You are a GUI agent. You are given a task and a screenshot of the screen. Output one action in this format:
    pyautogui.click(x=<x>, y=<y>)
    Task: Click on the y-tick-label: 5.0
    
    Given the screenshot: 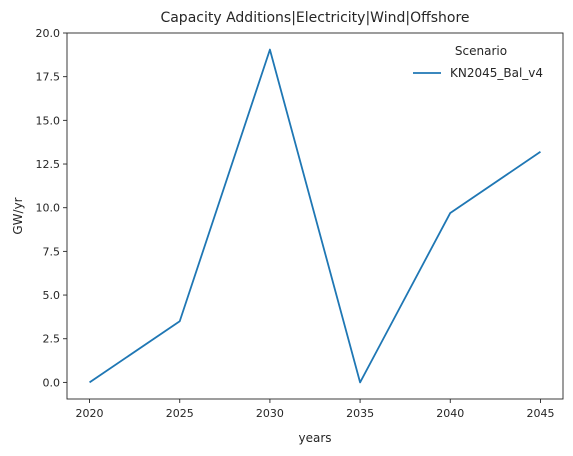 What is the action you would take?
    pyautogui.click(x=52, y=295)
    